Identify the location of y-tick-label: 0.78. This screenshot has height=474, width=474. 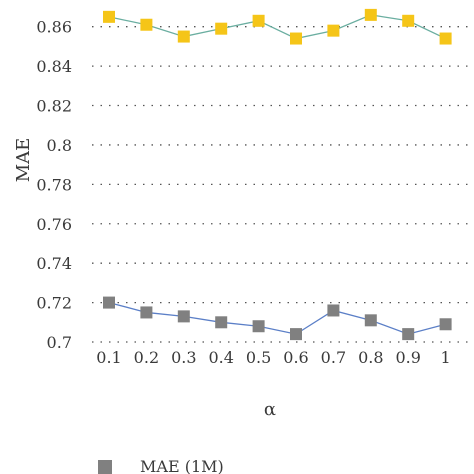
(54, 184).